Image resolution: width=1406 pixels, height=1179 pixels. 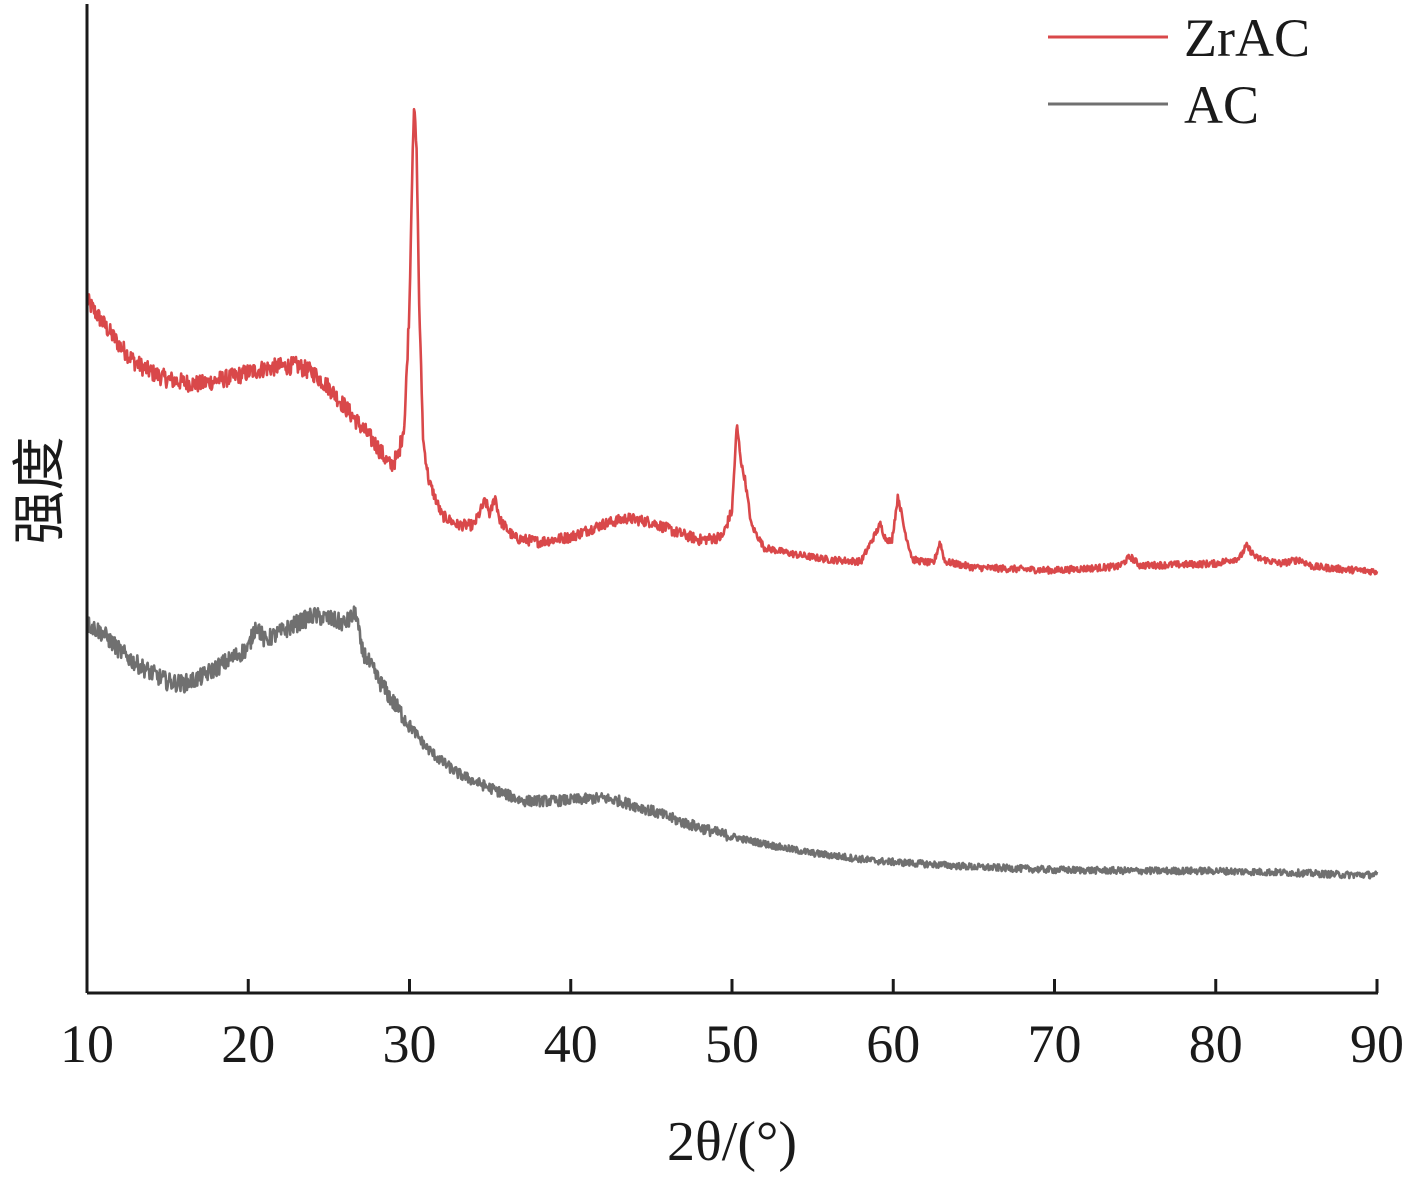 I want to click on x-ticks: 10 20 30 40 50 60 70 80 90, so click(x=732, y=1026).